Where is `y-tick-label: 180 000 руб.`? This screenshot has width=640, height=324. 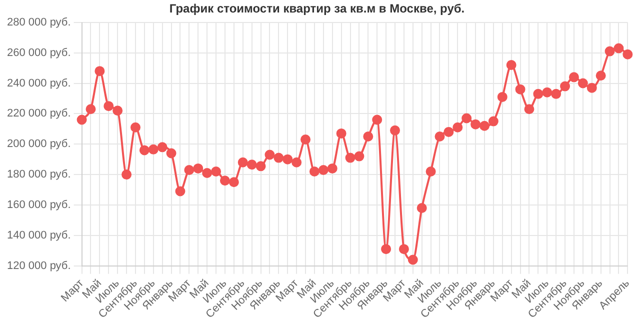 y-tick-label: 180 000 руб. is located at coordinates (38, 174).